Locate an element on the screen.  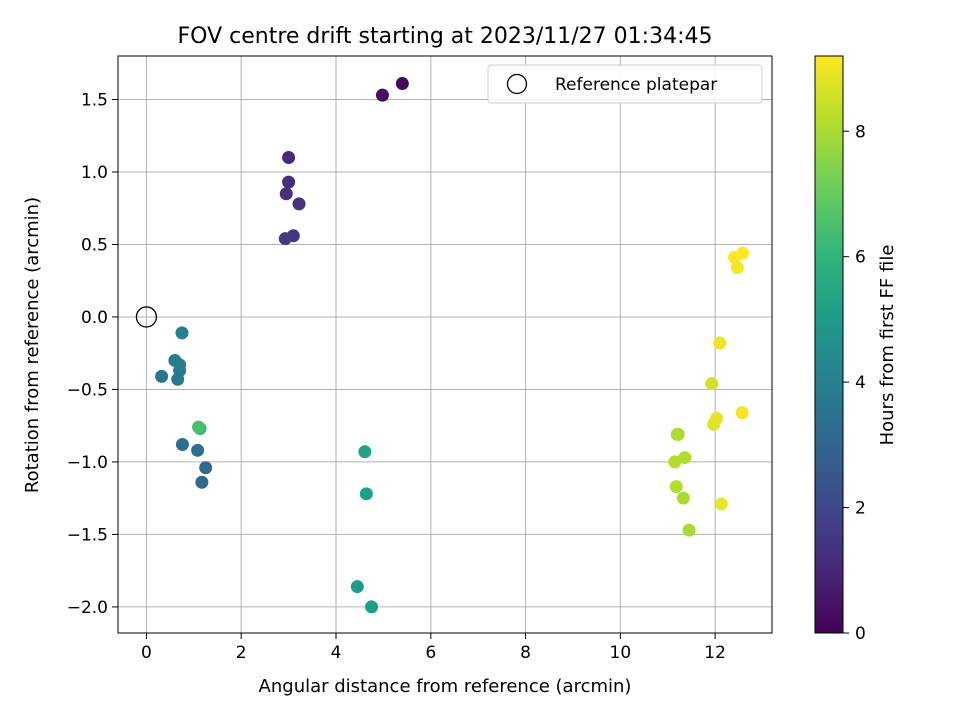
x-axis-ticks: 0 2 4 6 8 10 12 is located at coordinates (433, 648).